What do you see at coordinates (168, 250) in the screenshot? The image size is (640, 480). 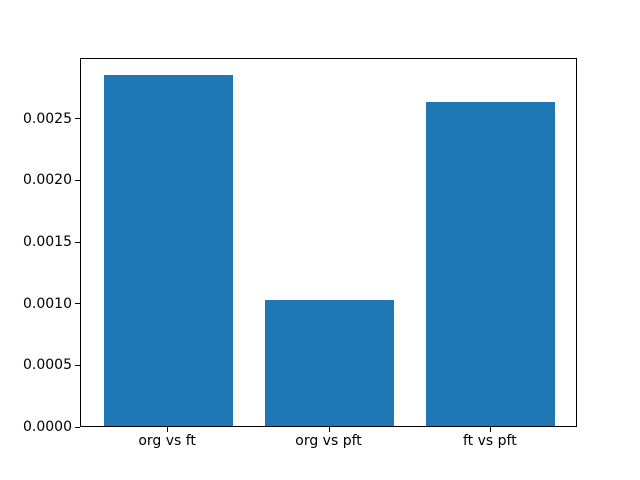 I see `bar-org-vs-ft` at bounding box center [168, 250].